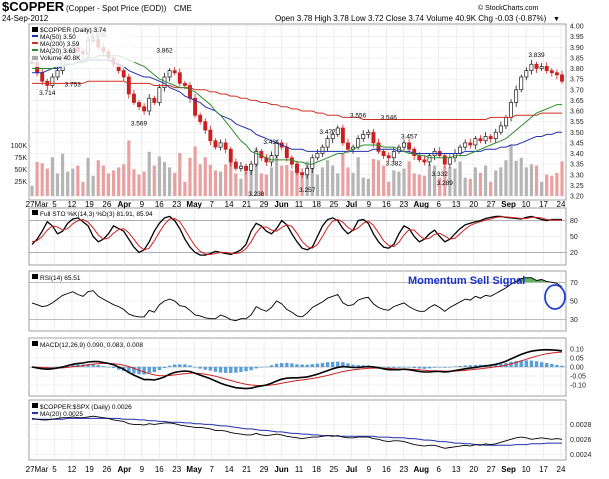 Image resolution: width=609 pixels, height=479 pixels. Describe the element at coordinates (60, 44) in the screenshot. I see `legend-ma200: MA(200) 3.59` at that location.